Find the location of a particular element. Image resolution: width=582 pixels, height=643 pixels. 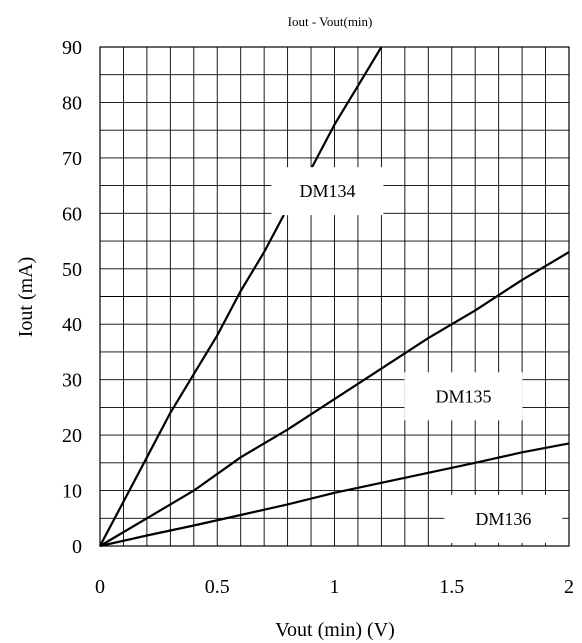

series-label-dm134: DM134 is located at coordinates (327, 191).